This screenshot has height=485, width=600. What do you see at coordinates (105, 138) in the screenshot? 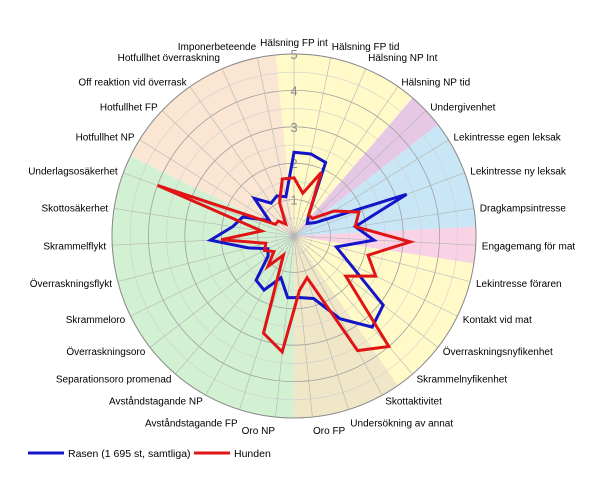
I see `category-label-26: Hotfullhet NP` at bounding box center [105, 138].